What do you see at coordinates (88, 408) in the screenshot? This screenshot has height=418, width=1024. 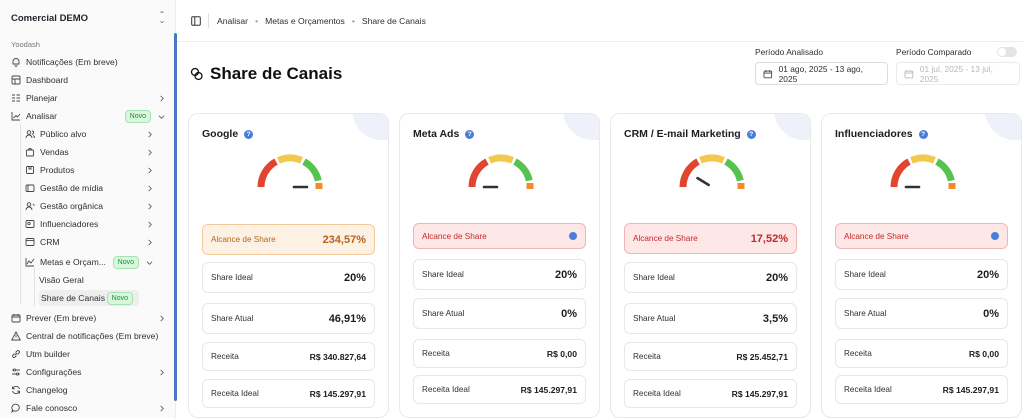 I see `sidebar-item-fale-conosco: Fale conosco` at bounding box center [88, 408].